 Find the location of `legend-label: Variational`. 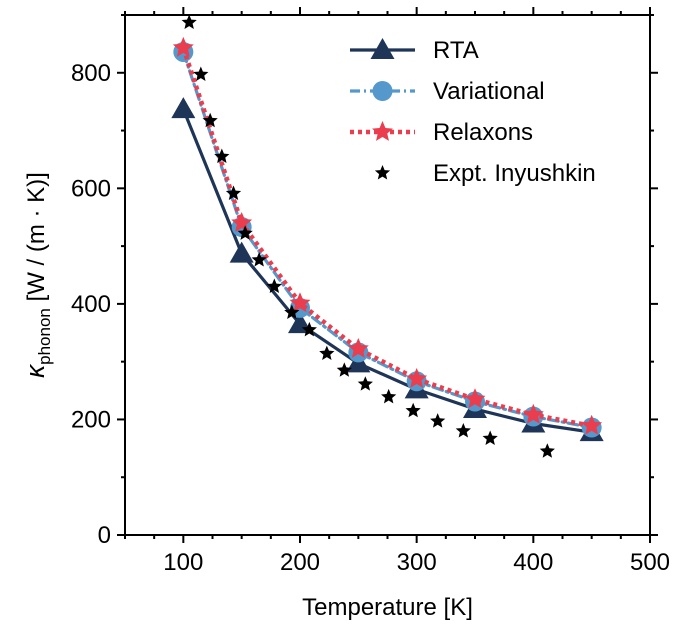

legend-label: Variational is located at coordinates (489, 91).